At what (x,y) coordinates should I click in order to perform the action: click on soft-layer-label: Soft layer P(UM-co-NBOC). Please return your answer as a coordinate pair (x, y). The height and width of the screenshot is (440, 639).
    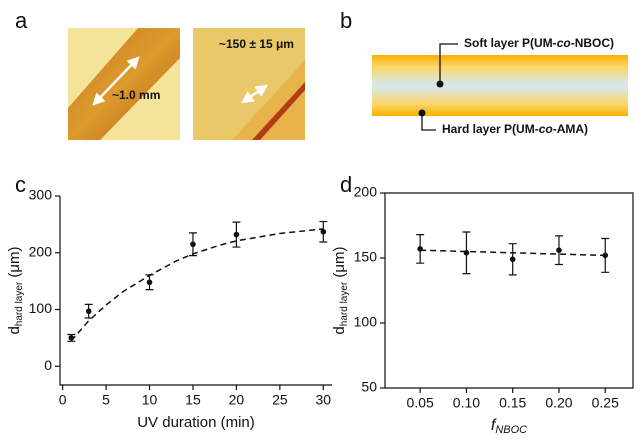
    Looking at the image, I should click on (539, 43).